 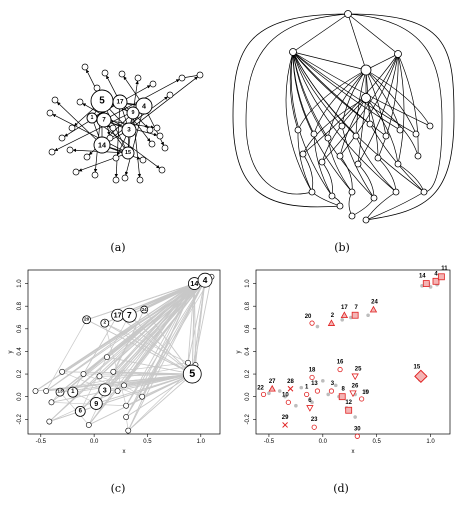 What do you see at coordinates (436, 274) in the screenshot?
I see `plot-d-point-label: 4` at bounding box center [436, 274].